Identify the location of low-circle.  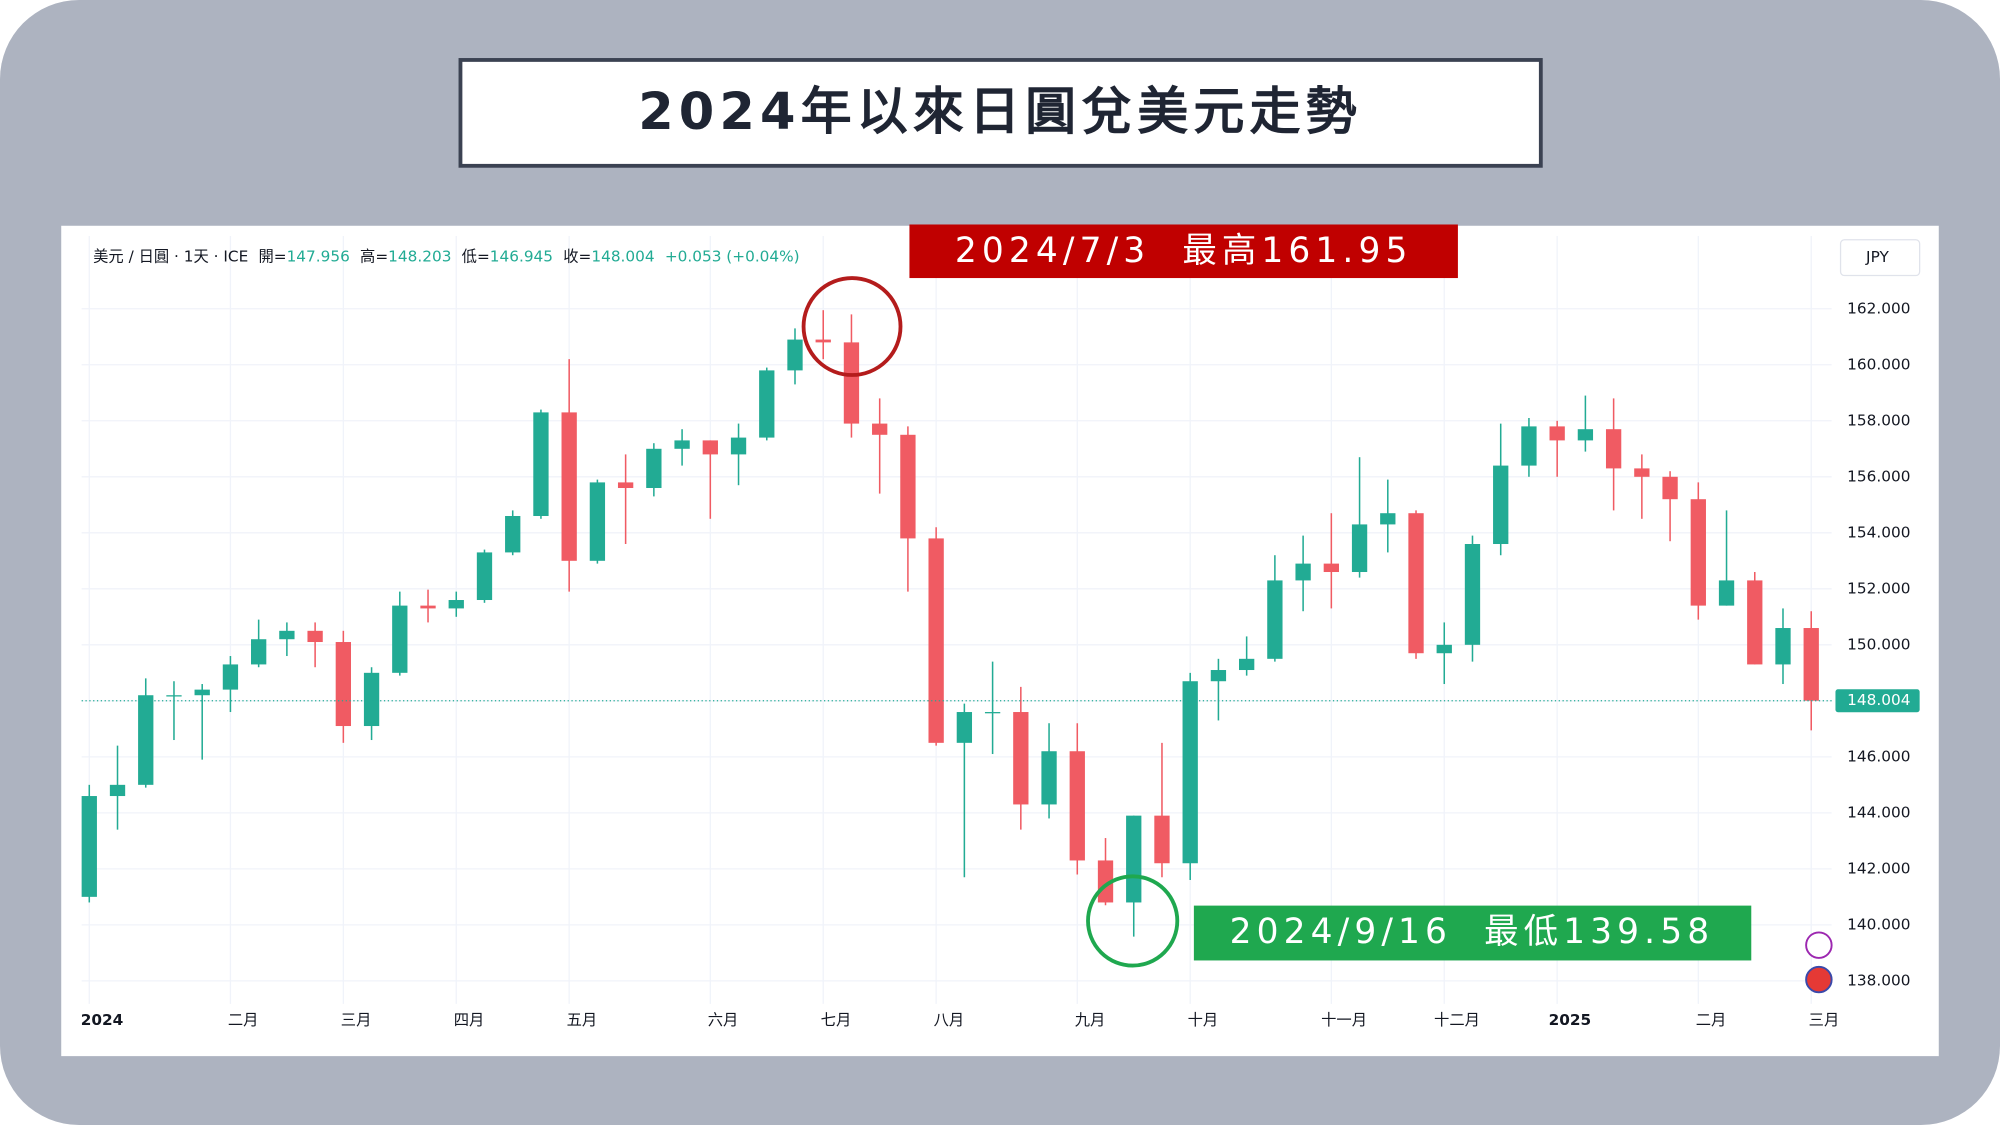
(1133, 921).